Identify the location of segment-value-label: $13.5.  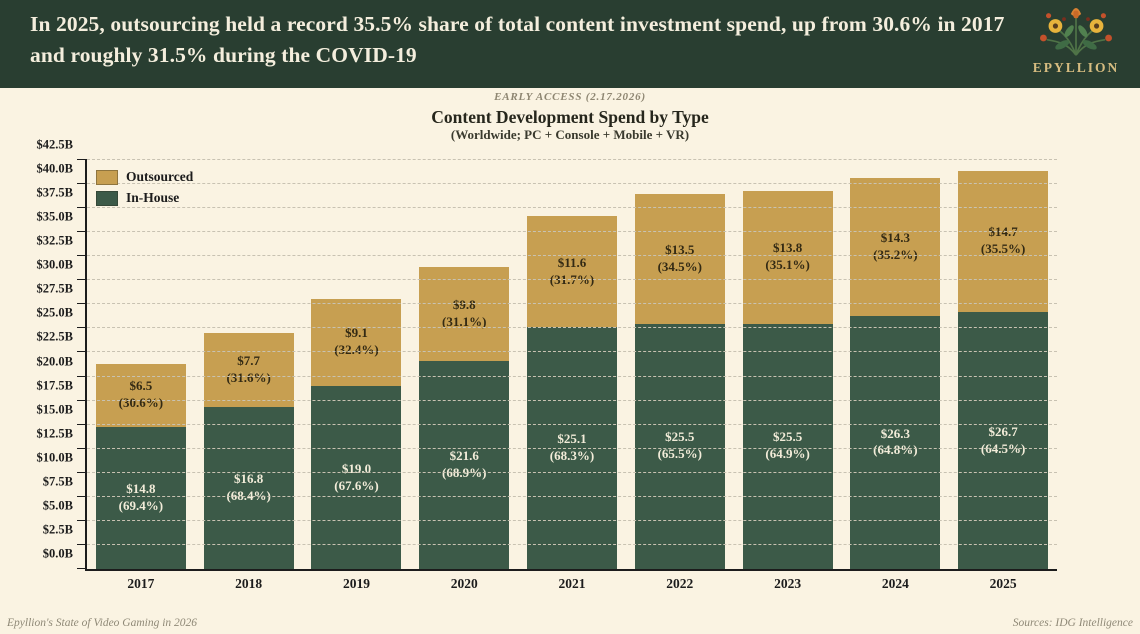
(680, 249).